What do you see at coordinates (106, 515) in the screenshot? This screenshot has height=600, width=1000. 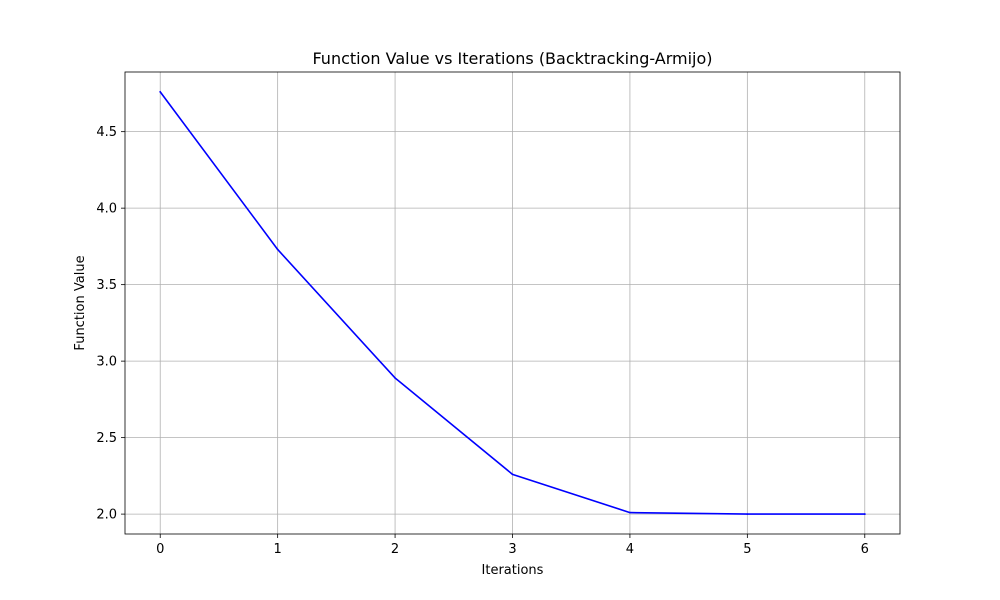 I see `y-tick-label: 2.0` at bounding box center [106, 515].